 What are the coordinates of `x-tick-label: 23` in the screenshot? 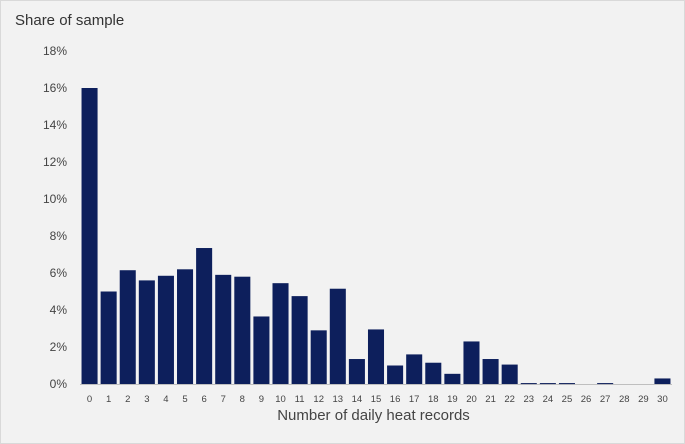 It's located at (528, 399).